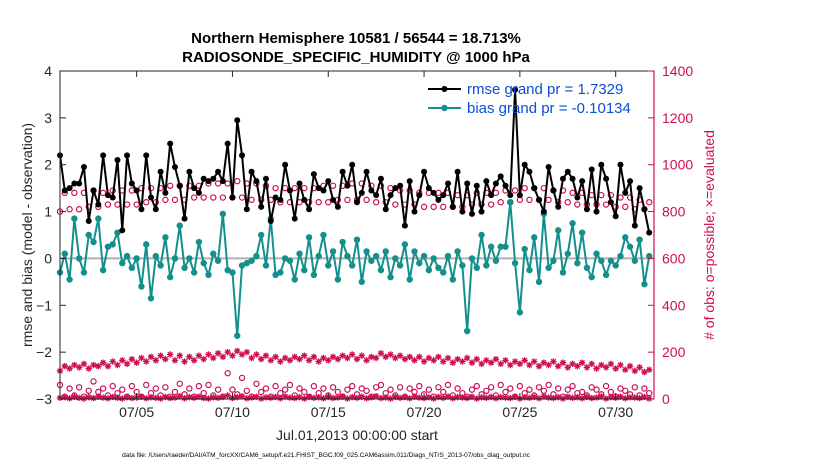 The width and height of the screenshot is (830, 470). What do you see at coordinates (444, 89) in the screenshot?
I see `legend-rmse-marker` at bounding box center [444, 89].